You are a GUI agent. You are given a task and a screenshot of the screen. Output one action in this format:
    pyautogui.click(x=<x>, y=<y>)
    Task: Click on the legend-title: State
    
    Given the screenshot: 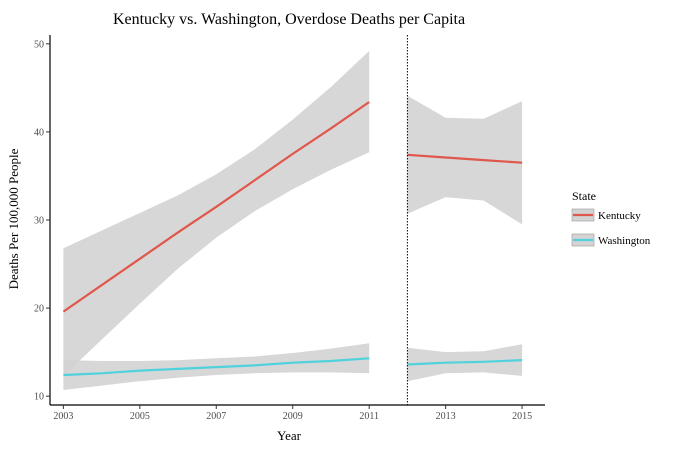 What is the action you would take?
    pyautogui.click(x=584, y=196)
    